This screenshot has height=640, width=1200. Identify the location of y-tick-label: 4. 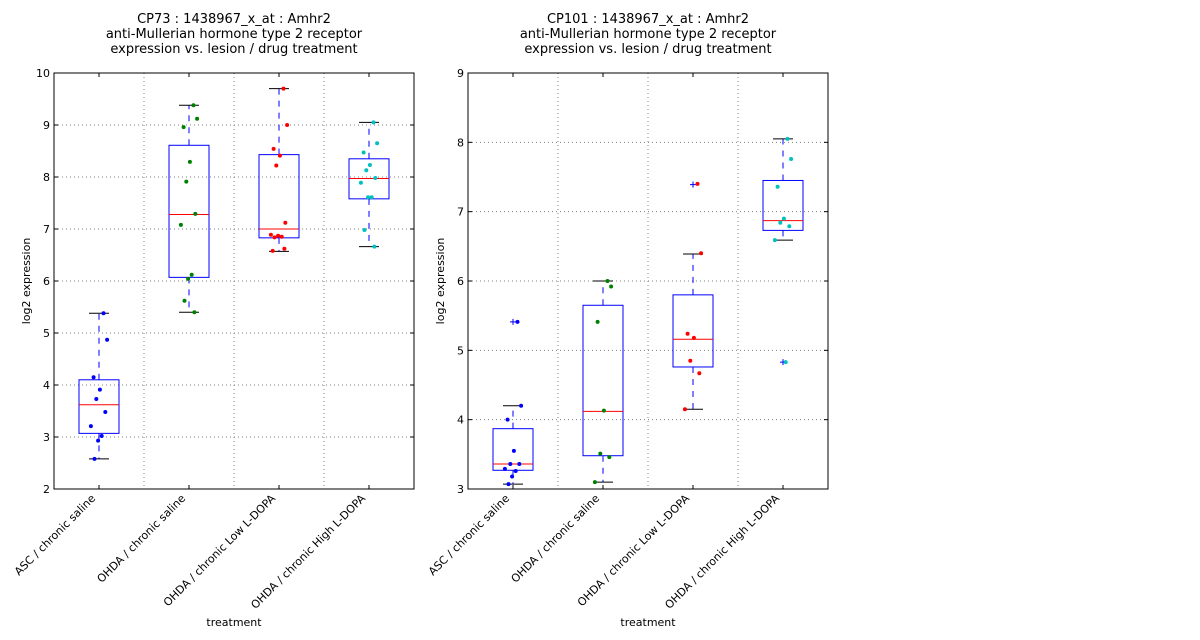
(460, 420).